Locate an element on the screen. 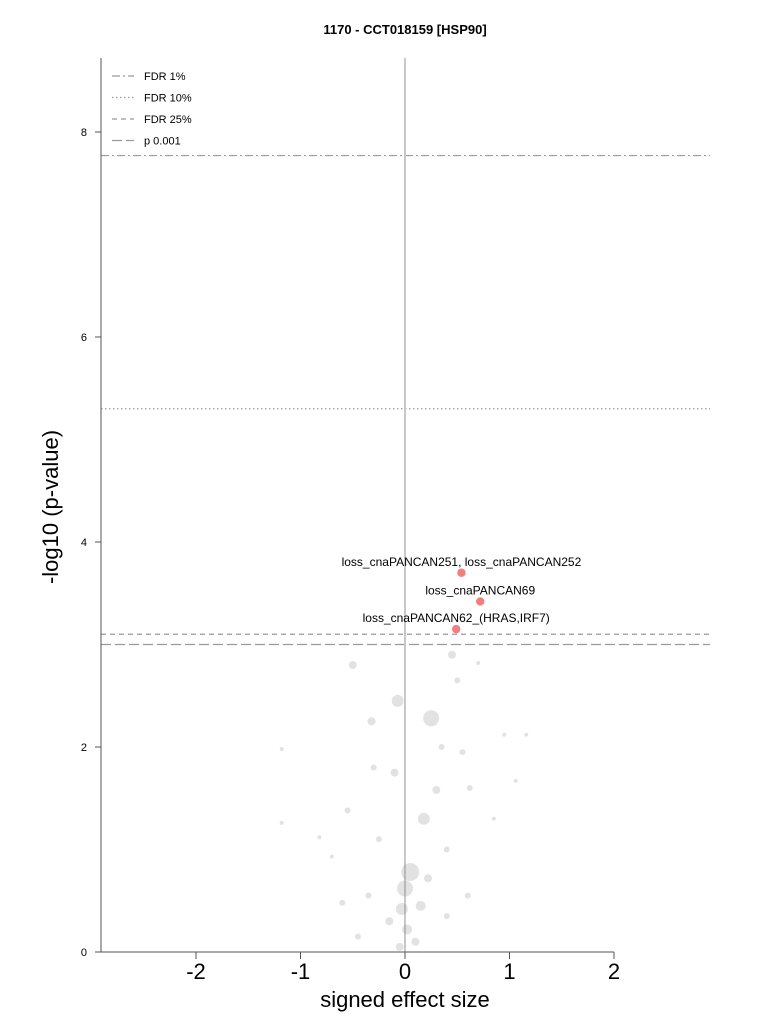  point-label-1: loss_cnaPANCAN69 is located at coordinates (480, 590).